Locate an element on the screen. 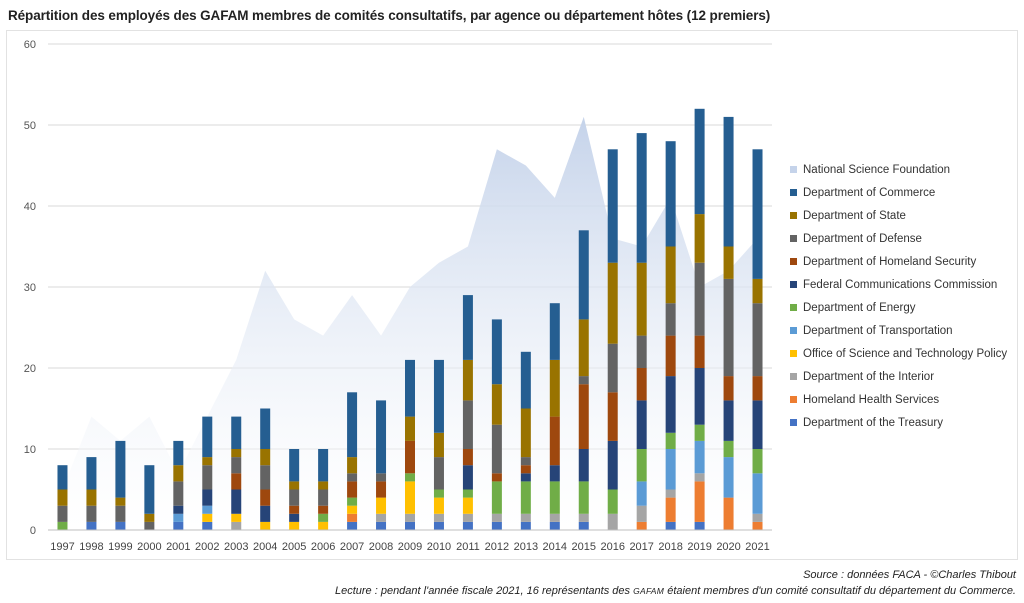 This screenshot has height=603, width=1024. y-tick-label: 50 is located at coordinates (30, 126).